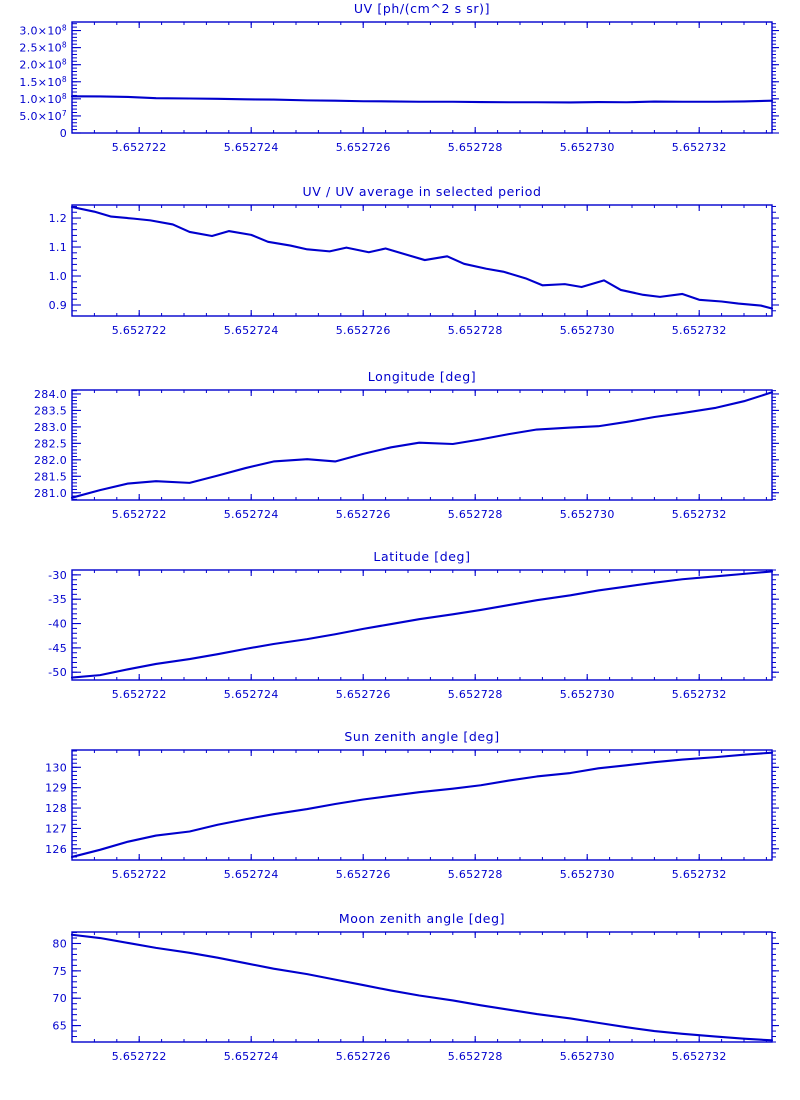 This screenshot has width=800, height=1100. I want to click on y-tick-label: 130, so click(56, 767).